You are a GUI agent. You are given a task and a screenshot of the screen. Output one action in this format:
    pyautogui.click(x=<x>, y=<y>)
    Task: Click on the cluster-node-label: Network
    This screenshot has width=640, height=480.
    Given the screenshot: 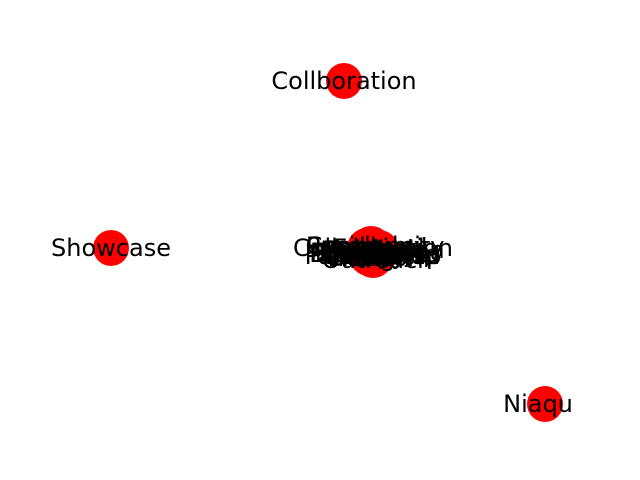 What is the action you would take?
    pyautogui.click(x=381, y=258)
    